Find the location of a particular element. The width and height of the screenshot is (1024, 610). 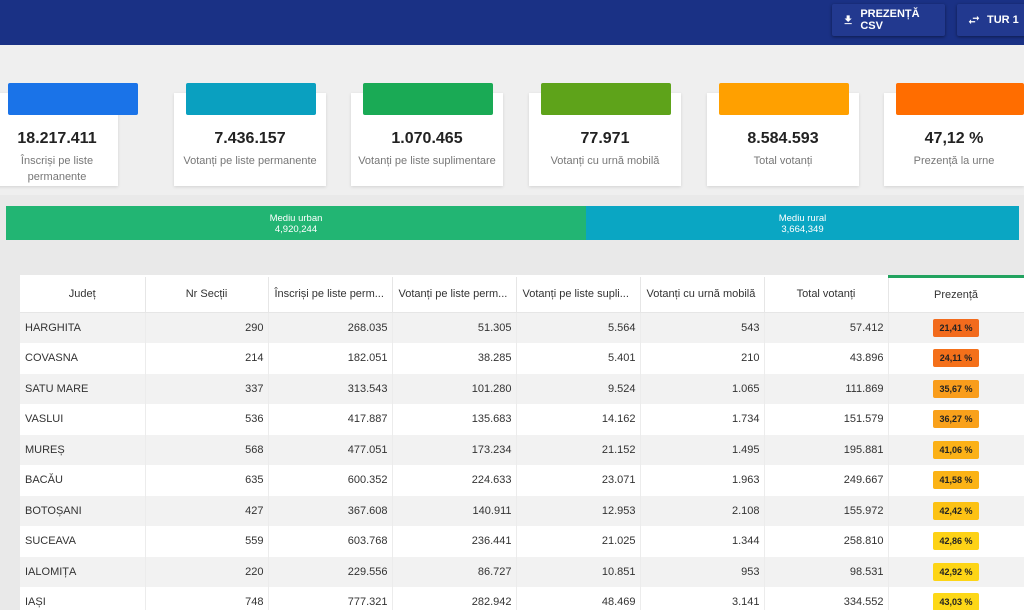

prezenta-badge: 43,03 % is located at coordinates (956, 601).